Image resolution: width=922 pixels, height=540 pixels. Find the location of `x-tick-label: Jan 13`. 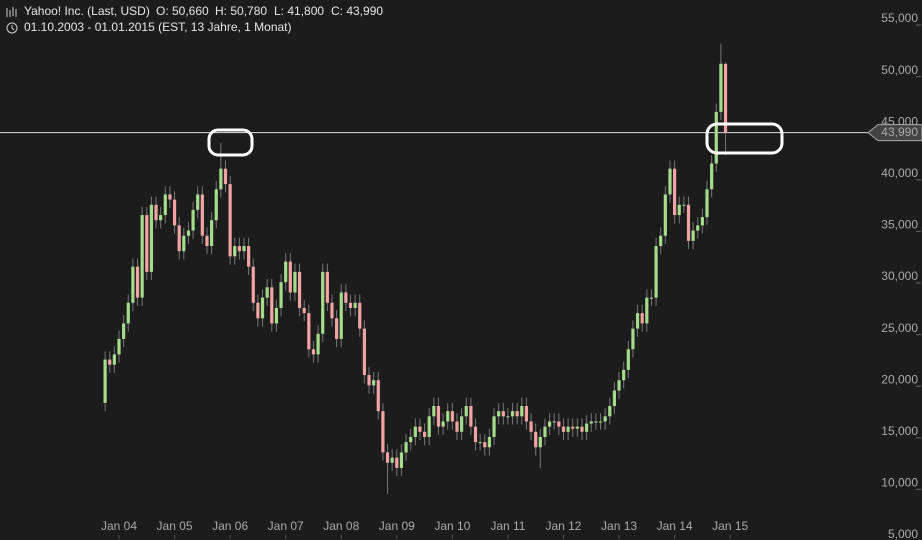

x-tick-label: Jan 13 is located at coordinates (619, 526).